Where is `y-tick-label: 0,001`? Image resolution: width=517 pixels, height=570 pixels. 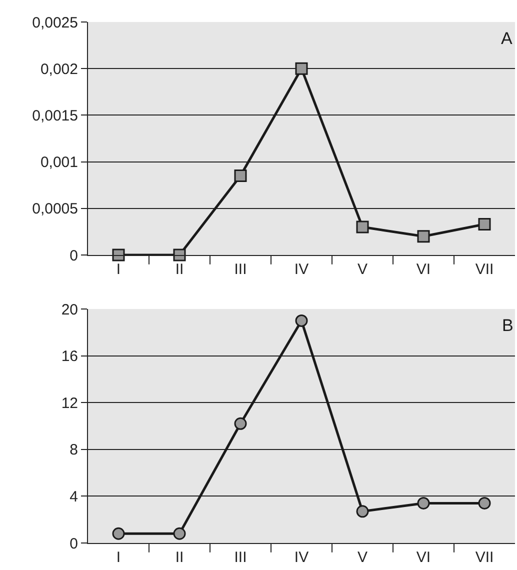
y-tick-label: 0,001 is located at coordinates (59, 163).